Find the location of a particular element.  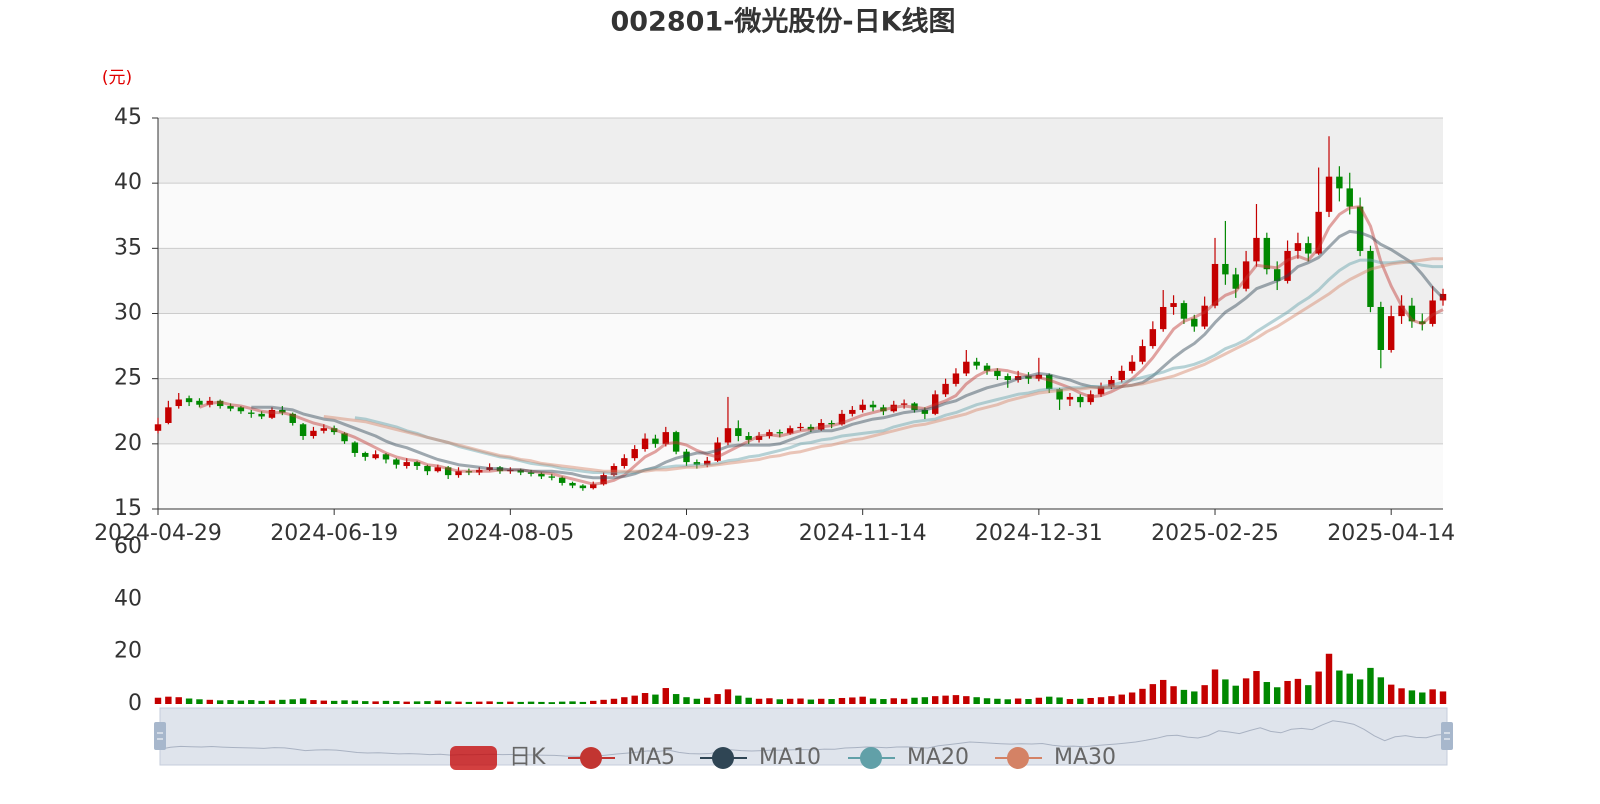

legend-item: MA10 is located at coordinates (760, 757).